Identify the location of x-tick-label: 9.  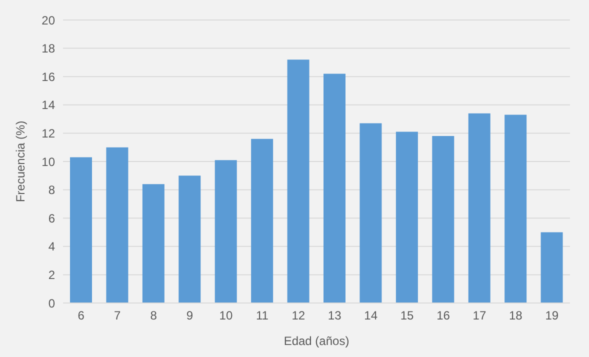
(190, 315).